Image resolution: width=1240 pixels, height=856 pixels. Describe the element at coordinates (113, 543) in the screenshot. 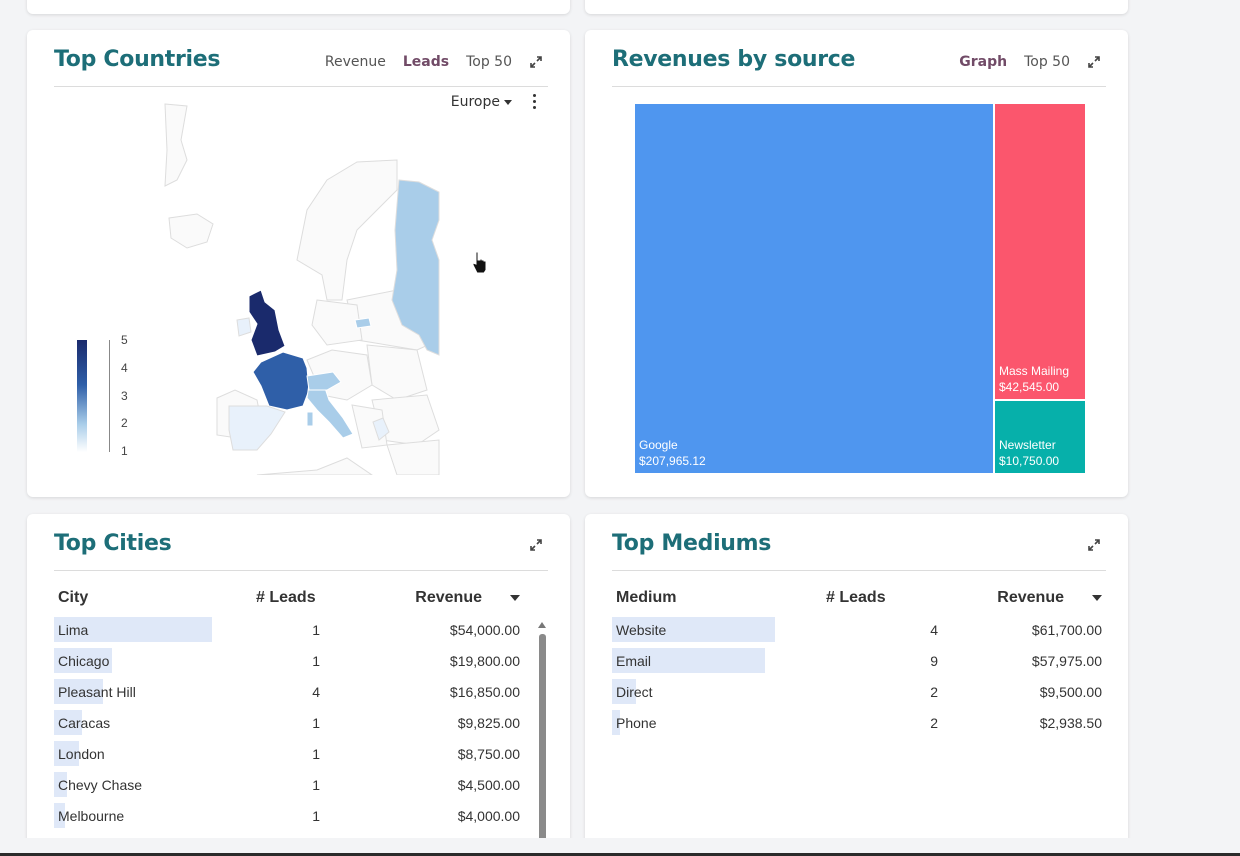

I see `card-title: Top Cities` at that location.